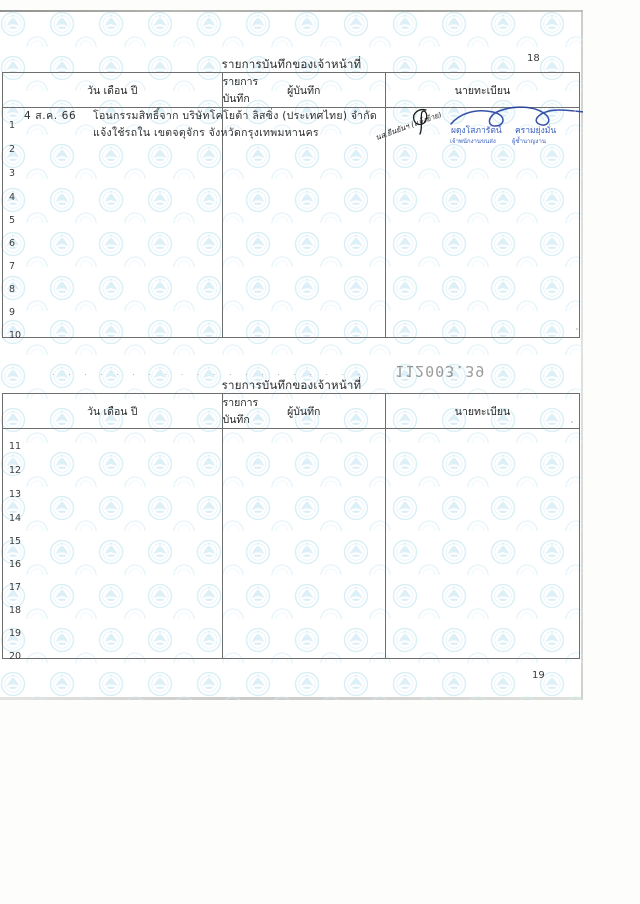 This screenshot has width=640, height=904. What do you see at coordinates (15, 656) in the screenshot?
I see `row-number: 20` at bounding box center [15, 656].